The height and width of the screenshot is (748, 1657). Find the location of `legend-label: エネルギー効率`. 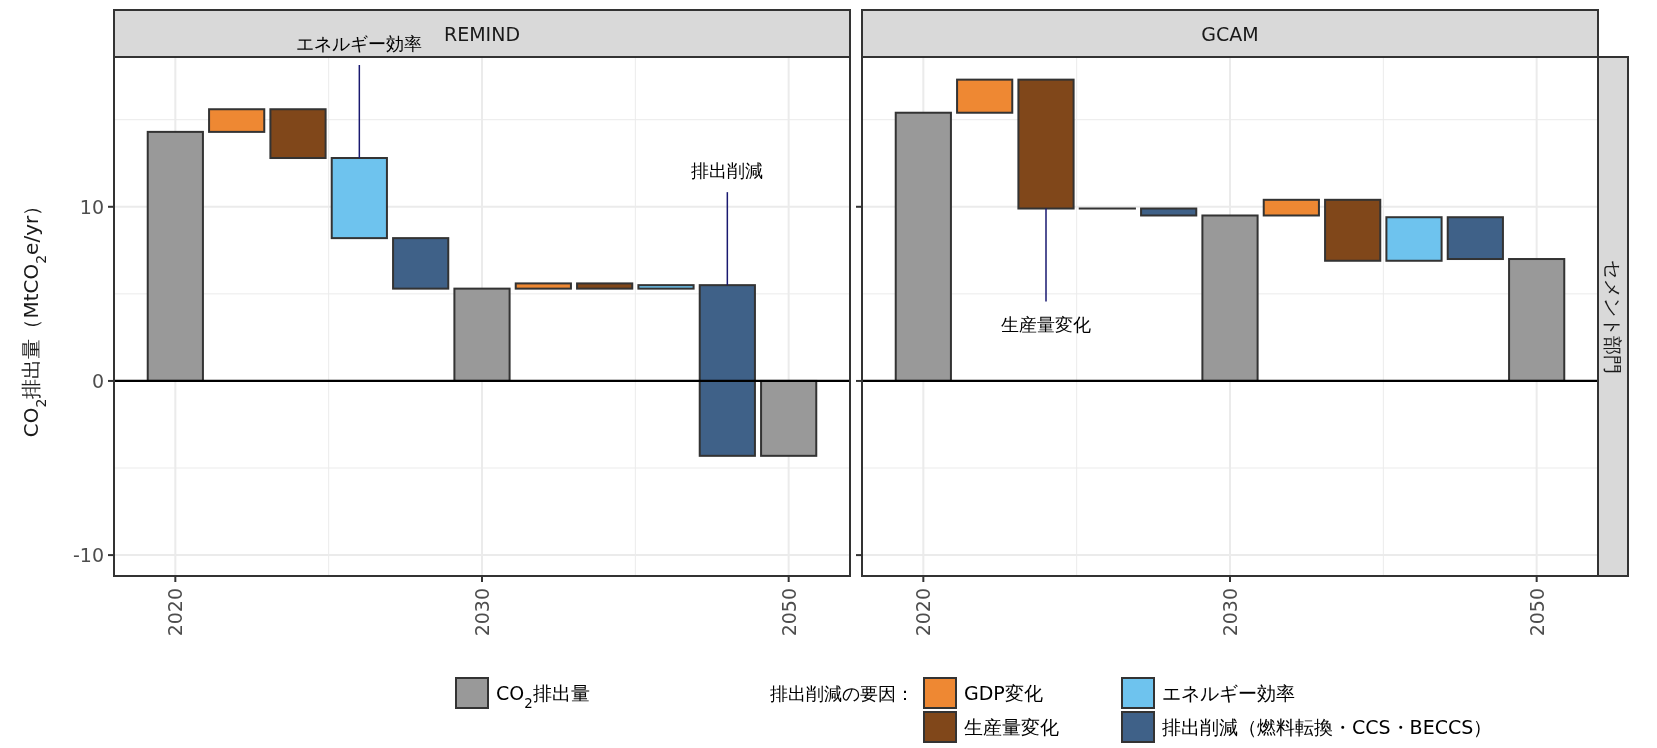

legend-label: エネルギー効率 is located at coordinates (1228, 693).